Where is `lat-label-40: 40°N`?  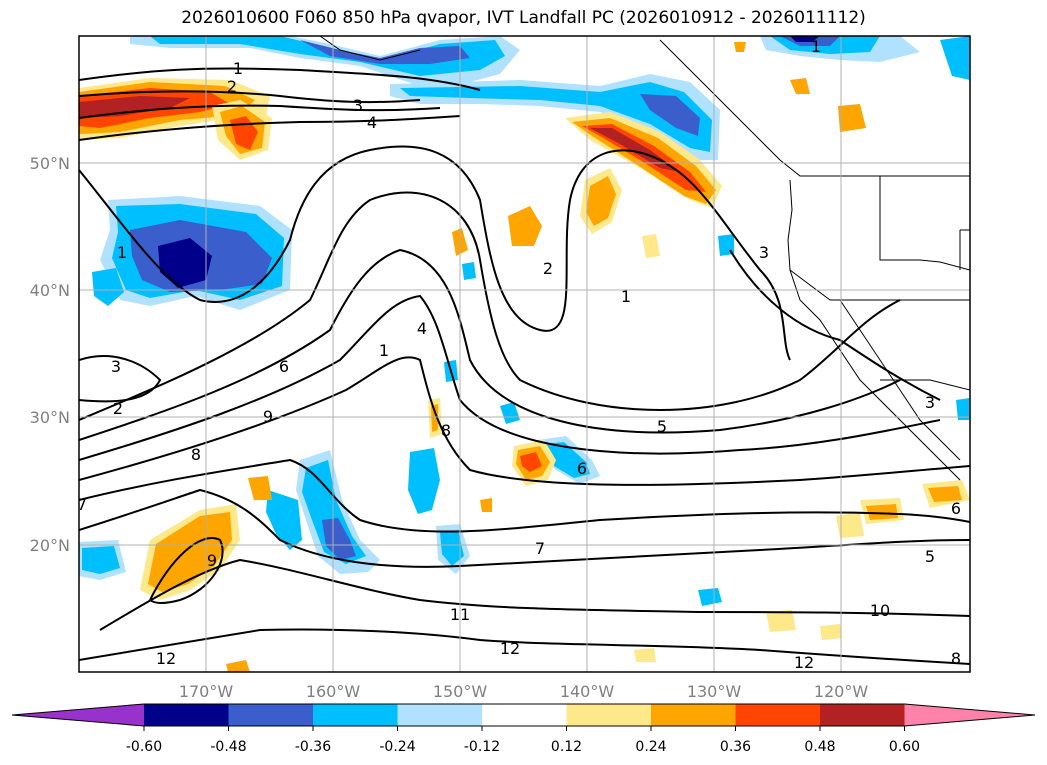 lat-label-40: 40°N is located at coordinates (50, 290).